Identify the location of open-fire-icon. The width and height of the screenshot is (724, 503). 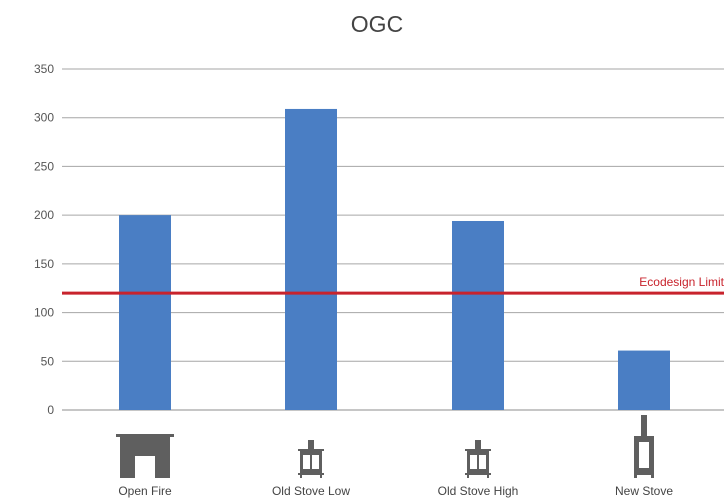
(145, 456).